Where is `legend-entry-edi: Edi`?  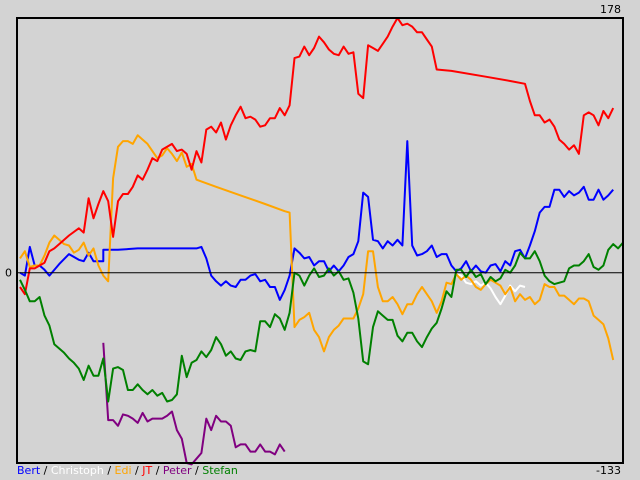 legend-entry-edi: Edi is located at coordinates (123, 470).